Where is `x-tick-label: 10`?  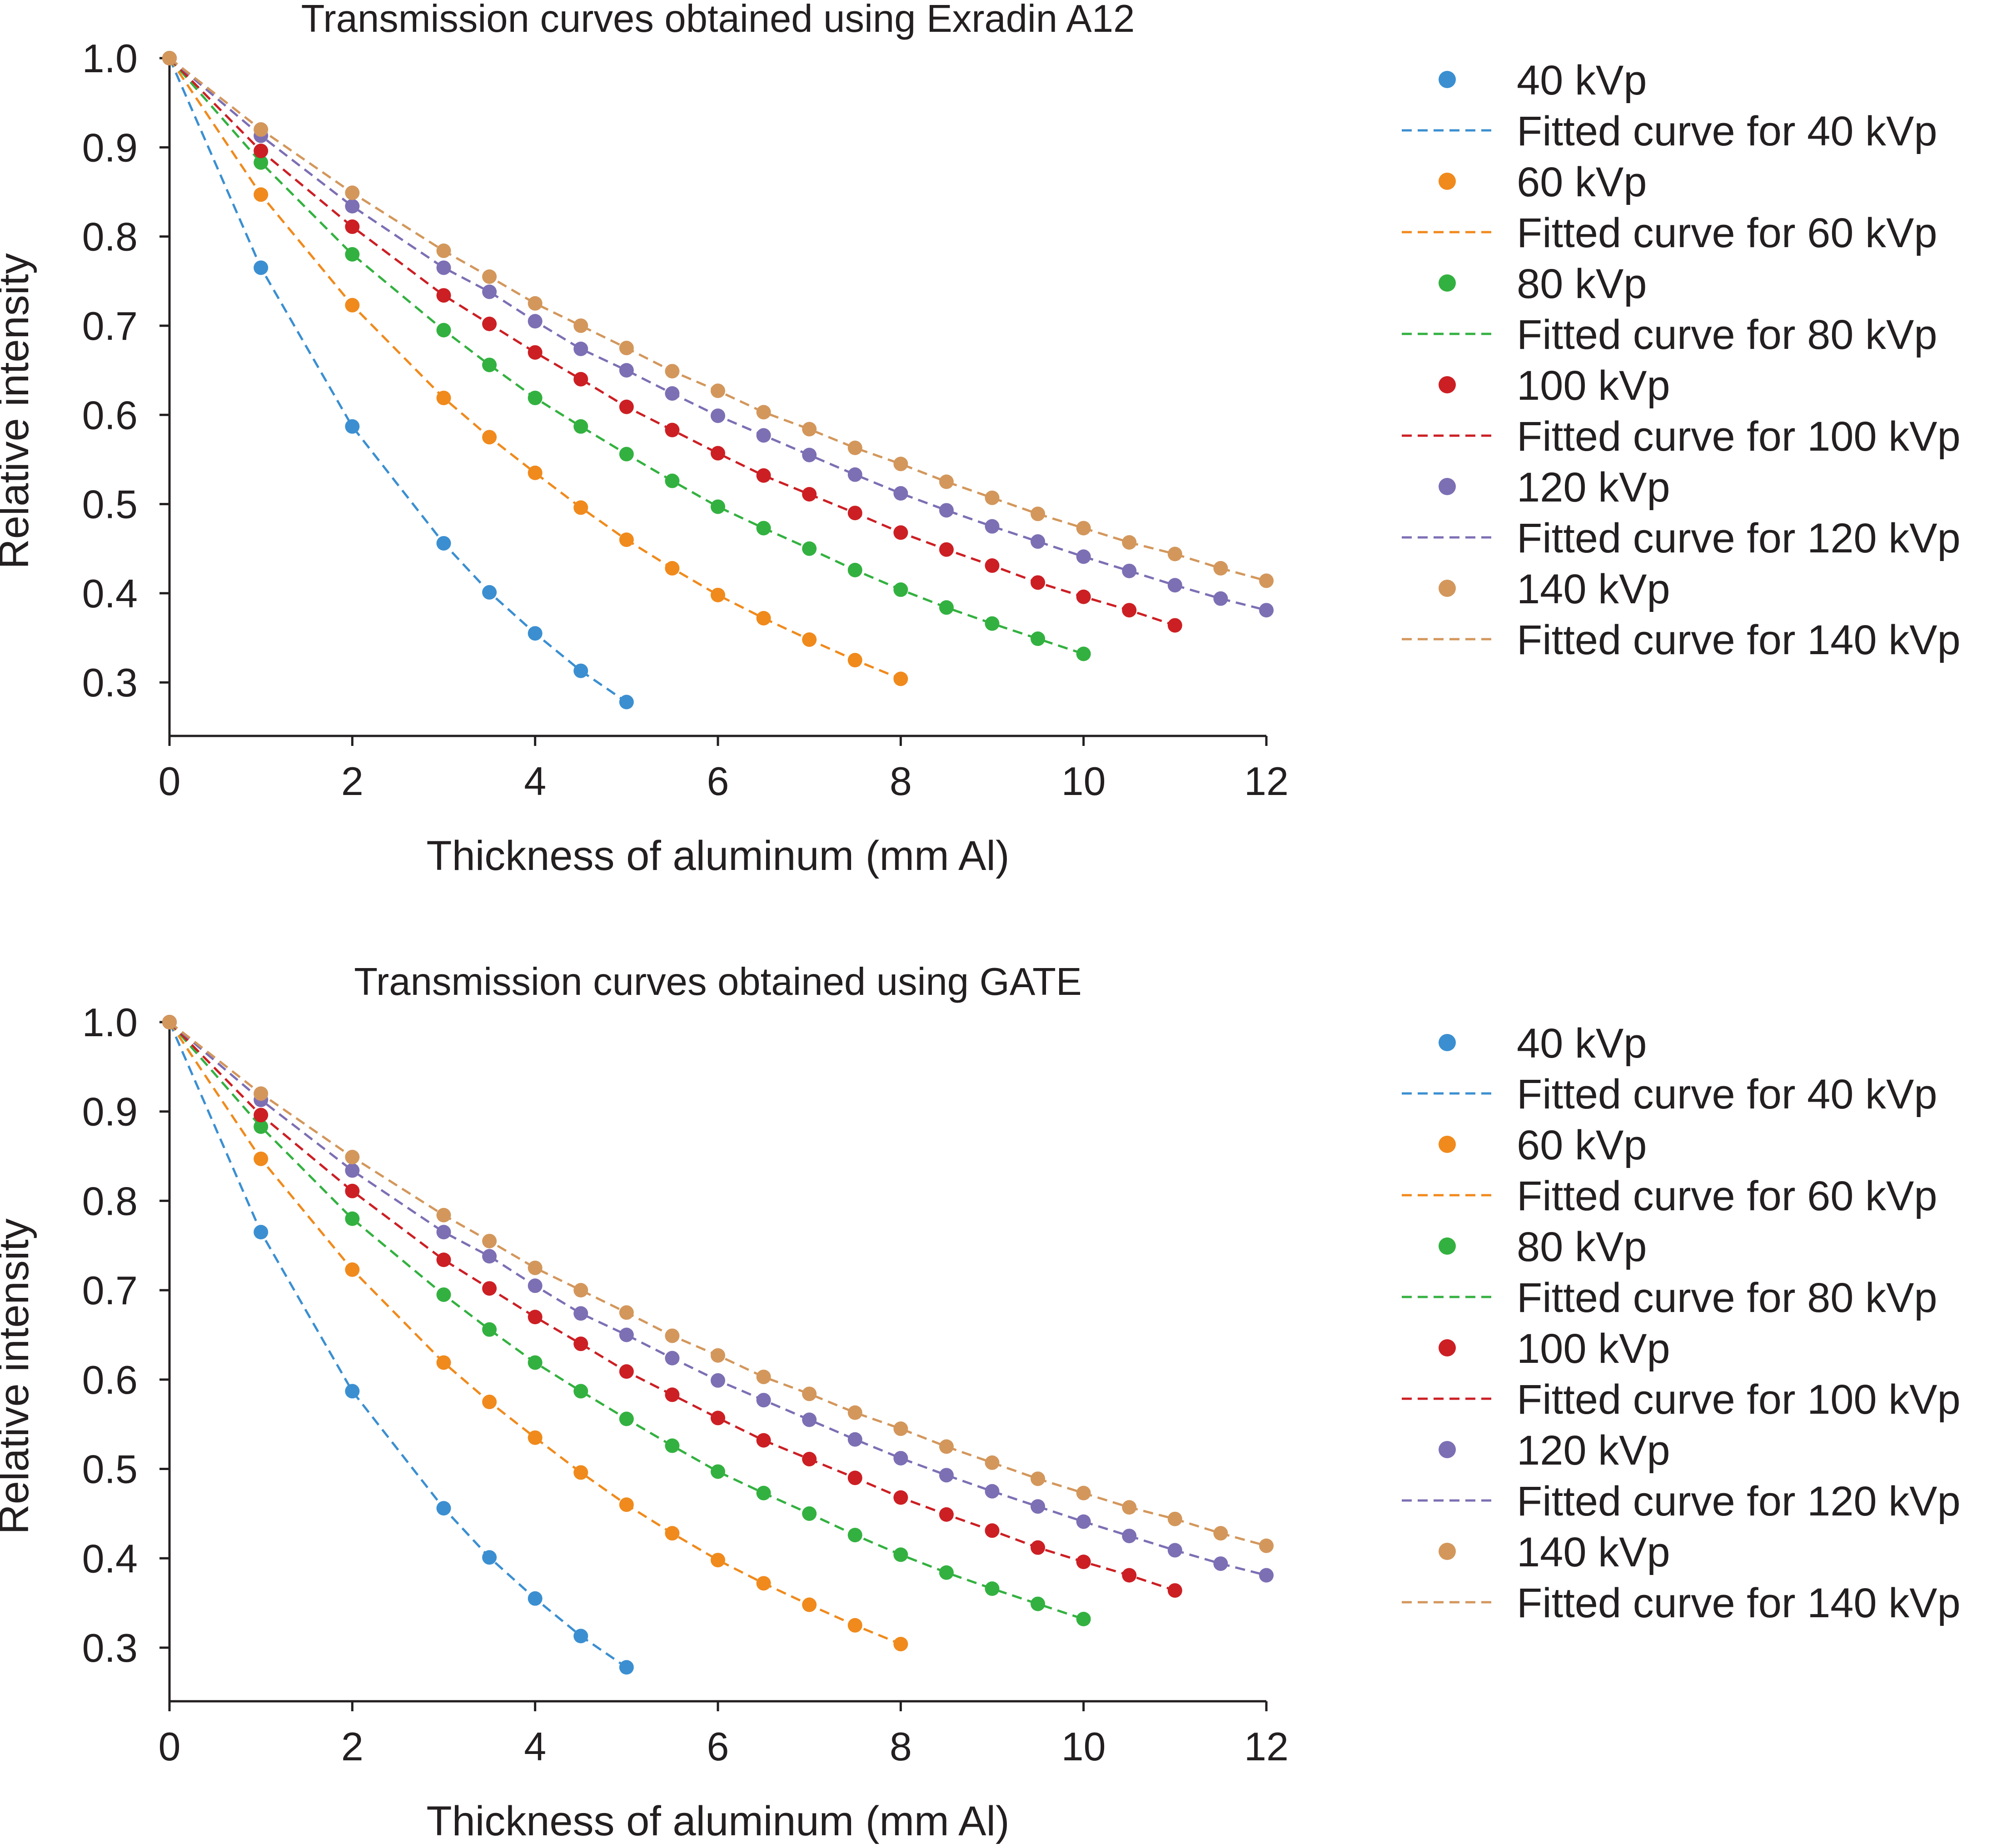 x-tick-label: 10 is located at coordinates (1084, 781).